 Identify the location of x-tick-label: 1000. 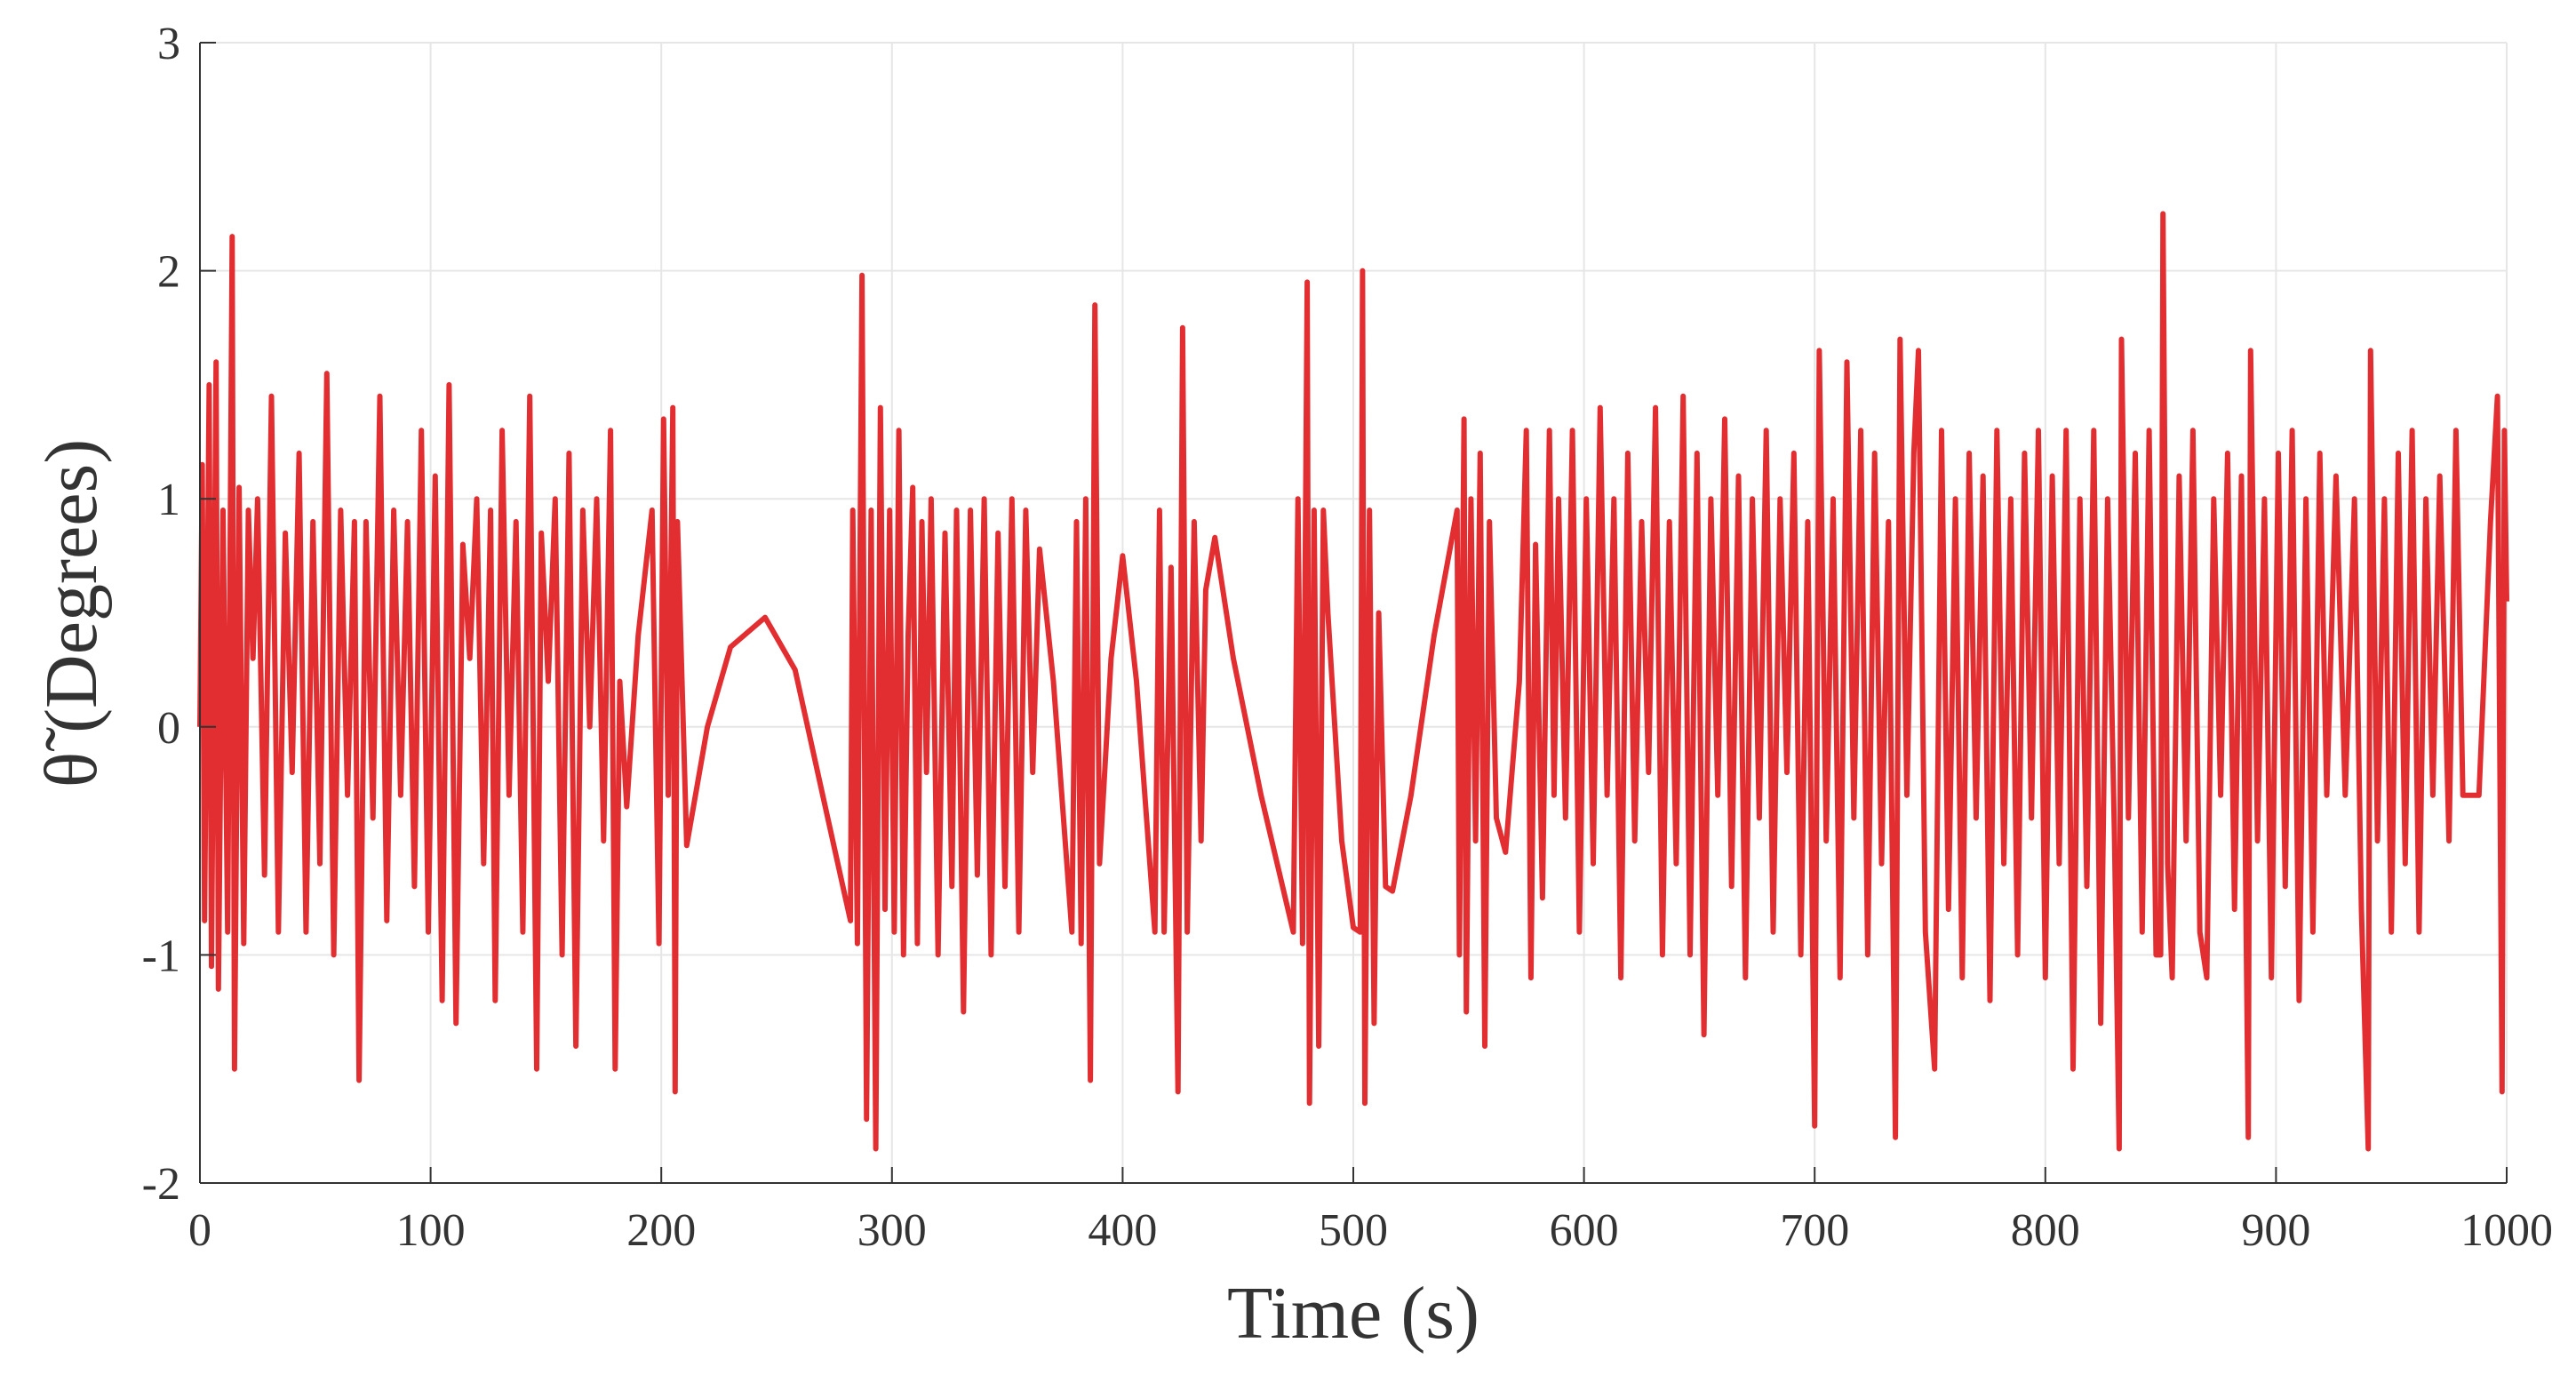
(2507, 1230).